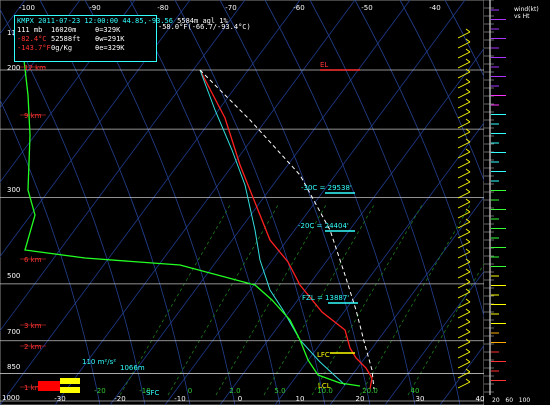 The height and width of the screenshot is (405, 550). What do you see at coordinates (50, 251) in the screenshot?
I see `dry-adiabat` at bounding box center [50, 251].